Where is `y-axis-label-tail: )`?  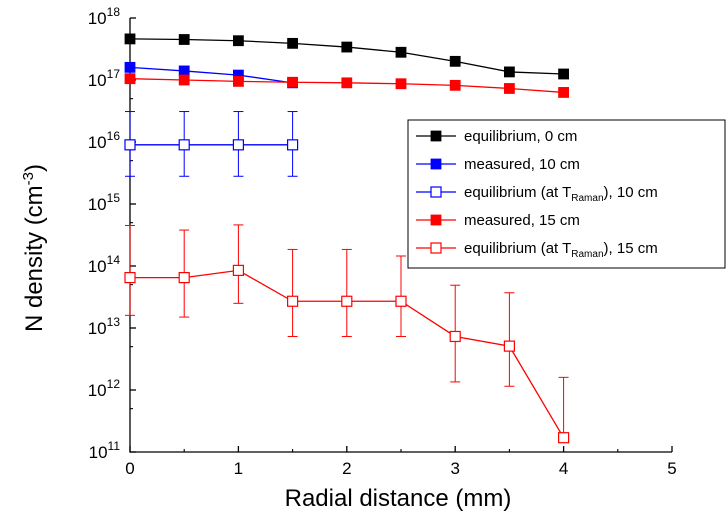 y-axis-label-tail: ) is located at coordinates (34, 168).